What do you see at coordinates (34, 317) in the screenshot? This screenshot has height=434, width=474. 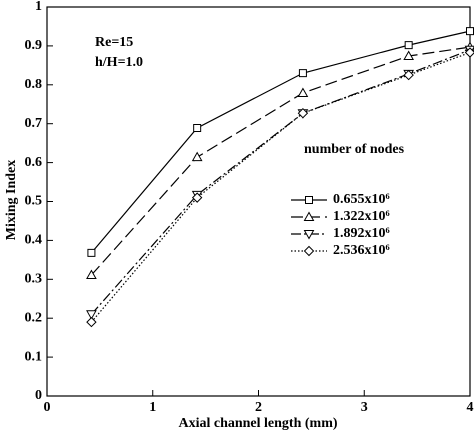 I see `y-tick-label: 0.2` at bounding box center [34, 317].